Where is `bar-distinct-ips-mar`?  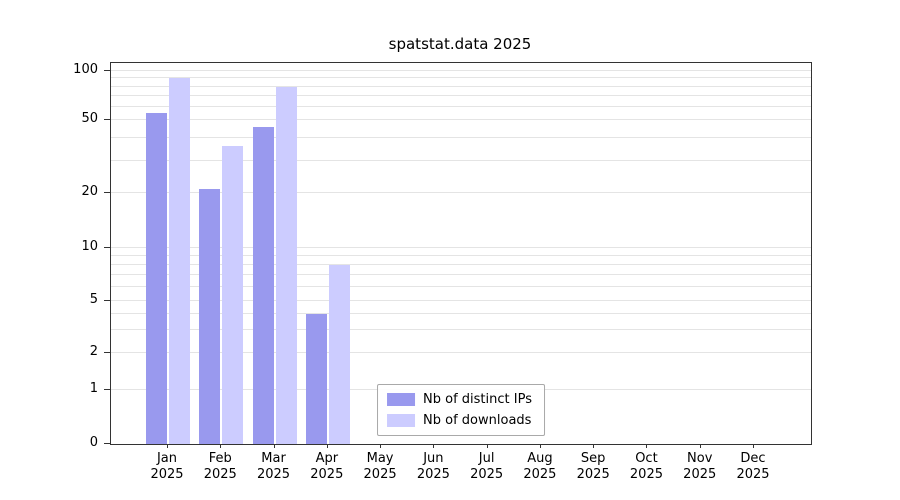
bar-distinct-ips-mar is located at coordinates (263, 285).